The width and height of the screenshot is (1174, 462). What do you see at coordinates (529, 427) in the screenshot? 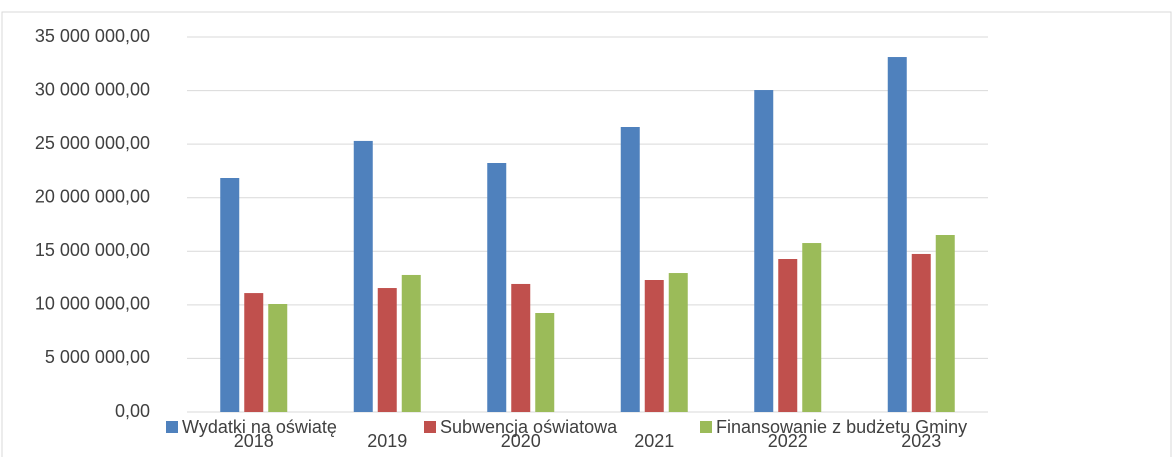
I see `legend-label: Subwencja oświatowa` at bounding box center [529, 427].